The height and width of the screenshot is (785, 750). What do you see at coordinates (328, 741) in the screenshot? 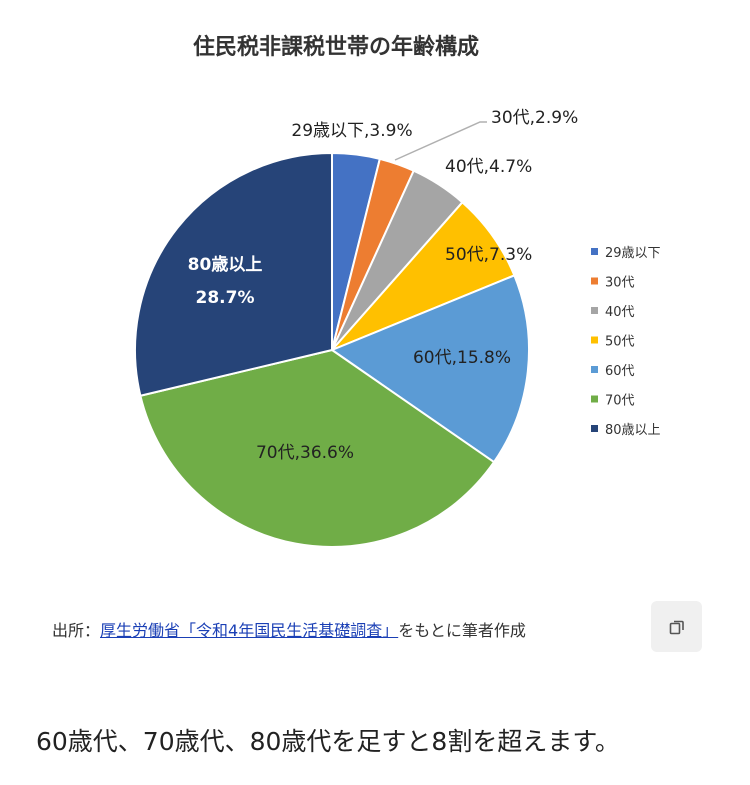
I see `body-text: 60歳代、70歳代、80歳代を足すと8割を超えます。` at bounding box center [328, 741].